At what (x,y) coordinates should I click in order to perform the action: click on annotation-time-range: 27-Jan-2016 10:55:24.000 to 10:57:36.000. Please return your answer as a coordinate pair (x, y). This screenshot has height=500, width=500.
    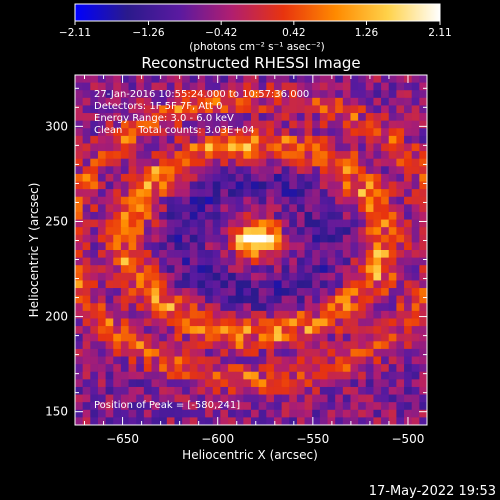
    Looking at the image, I should click on (201, 94).